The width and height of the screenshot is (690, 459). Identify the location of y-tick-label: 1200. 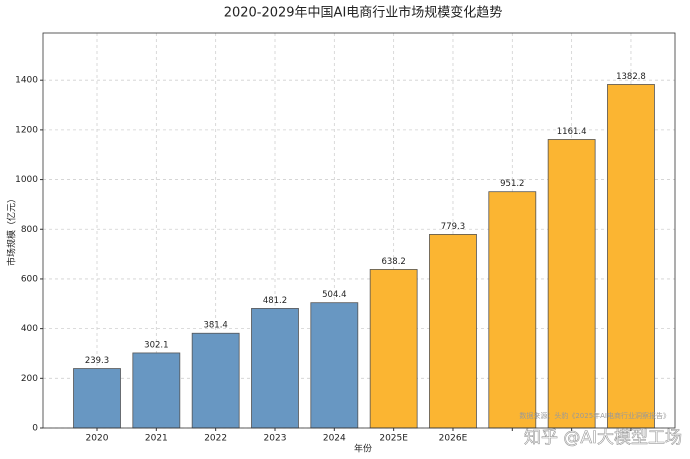
(26, 130).